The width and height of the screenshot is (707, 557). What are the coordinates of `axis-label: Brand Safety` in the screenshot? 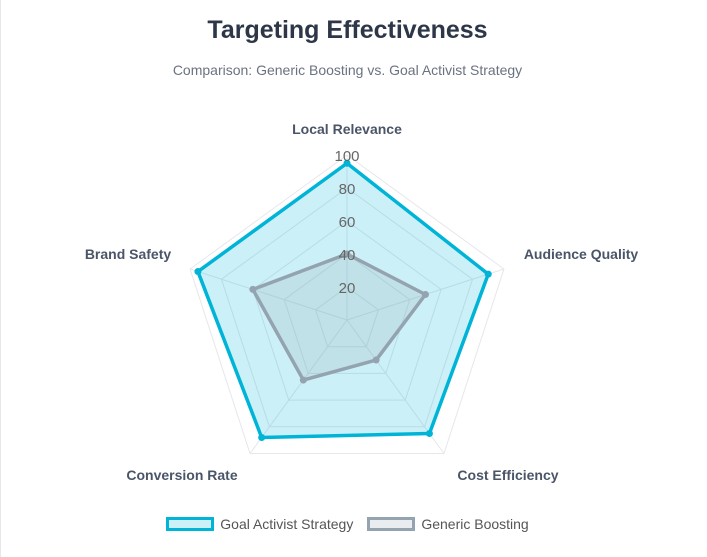 It's located at (128, 254).